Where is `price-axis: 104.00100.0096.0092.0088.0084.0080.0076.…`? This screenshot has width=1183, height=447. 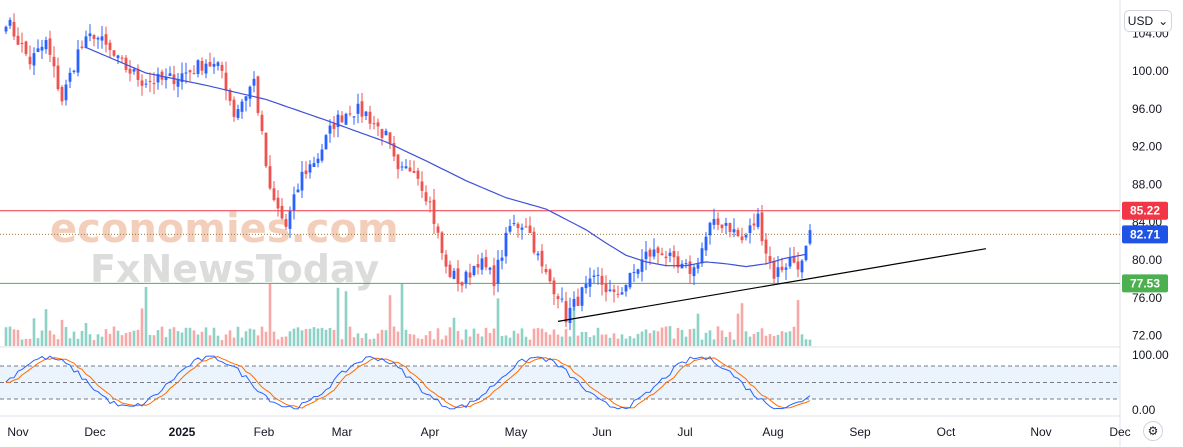 price-axis: 104.00100.0096.0092.0088.0084.0080.0076.… is located at coordinates (1145, 221).